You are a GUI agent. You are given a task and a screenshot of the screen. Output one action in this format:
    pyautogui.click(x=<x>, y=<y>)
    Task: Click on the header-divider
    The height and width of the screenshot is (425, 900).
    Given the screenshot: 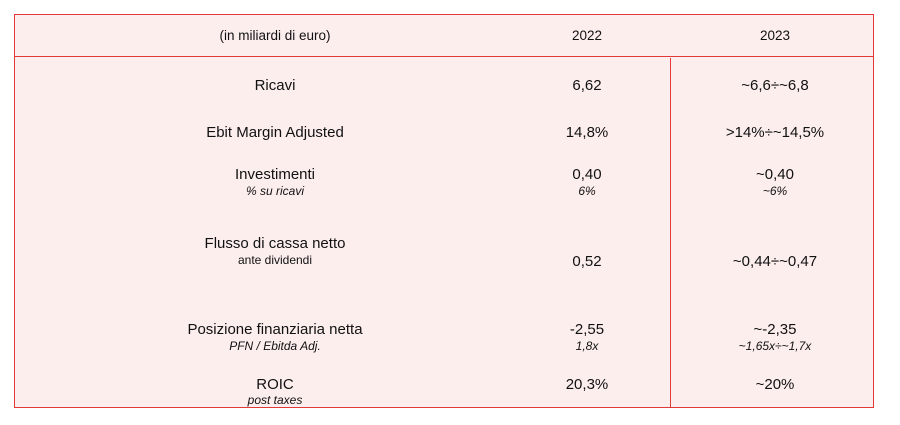 What is the action you would take?
    pyautogui.click(x=444, y=56)
    